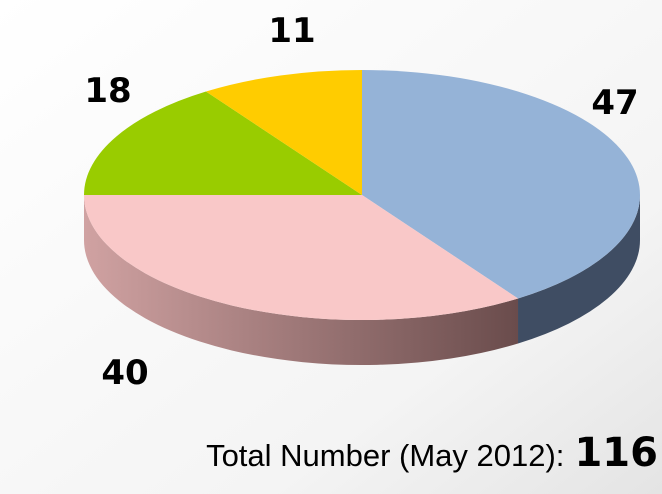 Image resolution: width=662 pixels, height=494 pixels. What do you see at coordinates (614, 103) in the screenshot?
I see `value-label: 47` at bounding box center [614, 103].